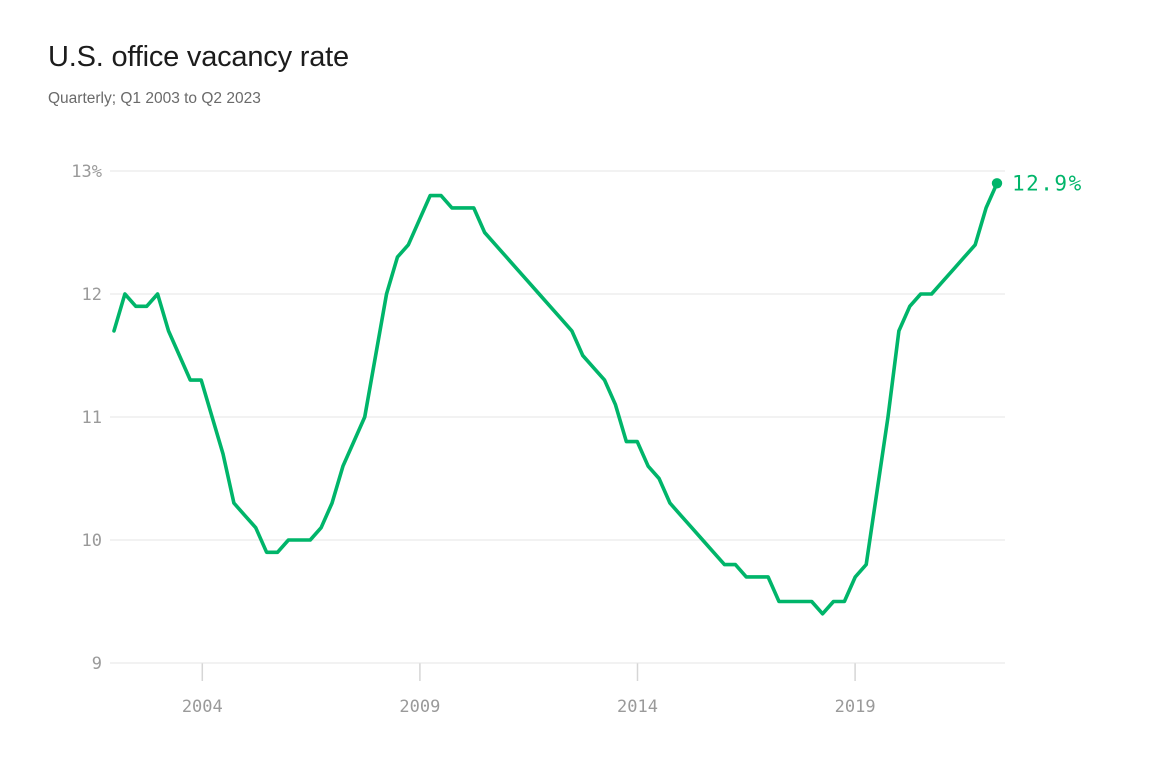 This screenshot has height=757, width=1168. What do you see at coordinates (97, 664) in the screenshot?
I see `y-axis-tick-label: 9` at bounding box center [97, 664].